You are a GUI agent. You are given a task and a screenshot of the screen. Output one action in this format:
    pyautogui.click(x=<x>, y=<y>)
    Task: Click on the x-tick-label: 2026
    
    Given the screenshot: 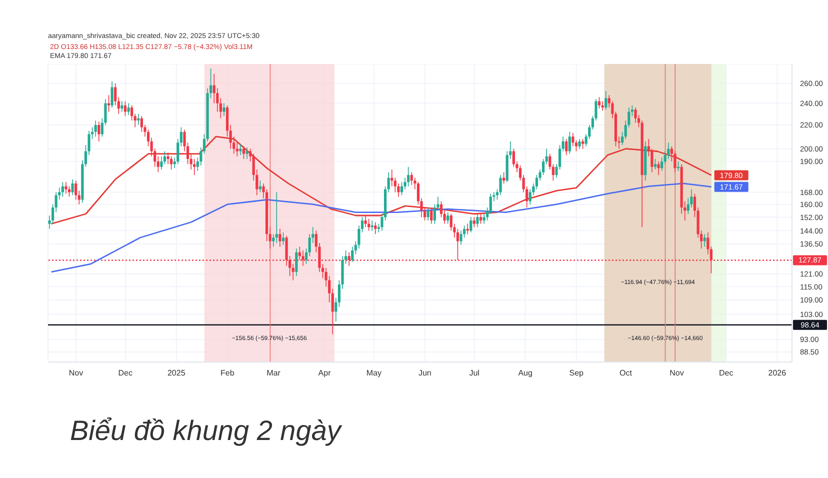 What is the action you would take?
    pyautogui.click(x=777, y=373)
    